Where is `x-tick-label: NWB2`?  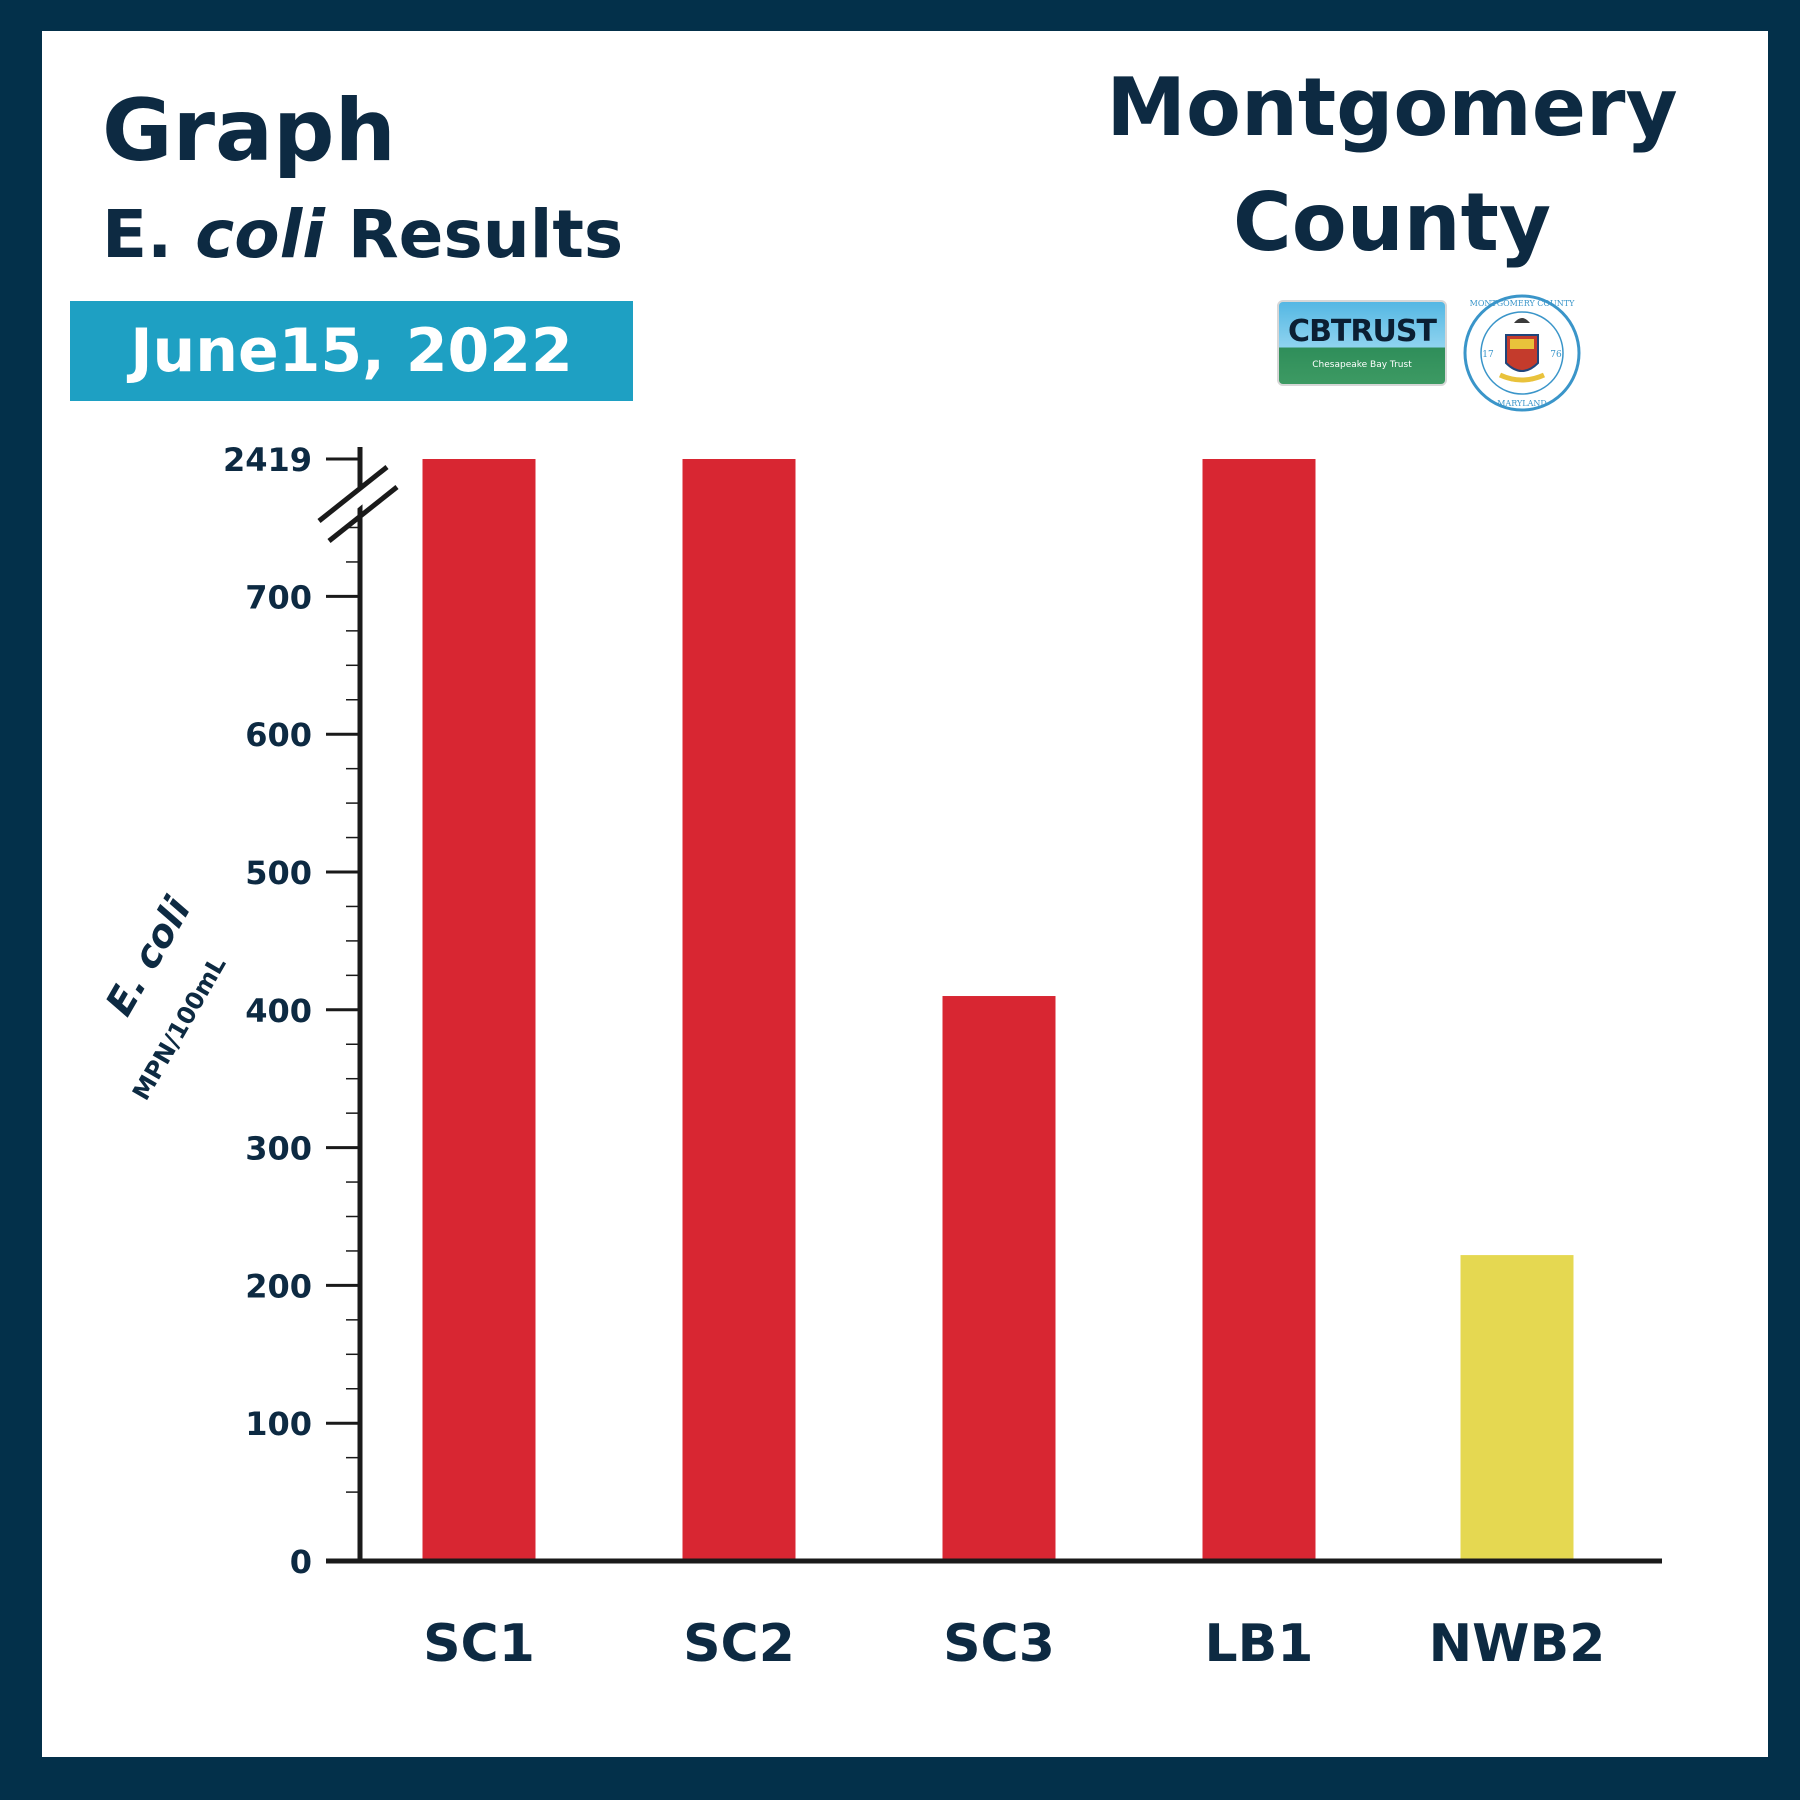 x-tick-label: NWB2 is located at coordinates (1517, 1644).